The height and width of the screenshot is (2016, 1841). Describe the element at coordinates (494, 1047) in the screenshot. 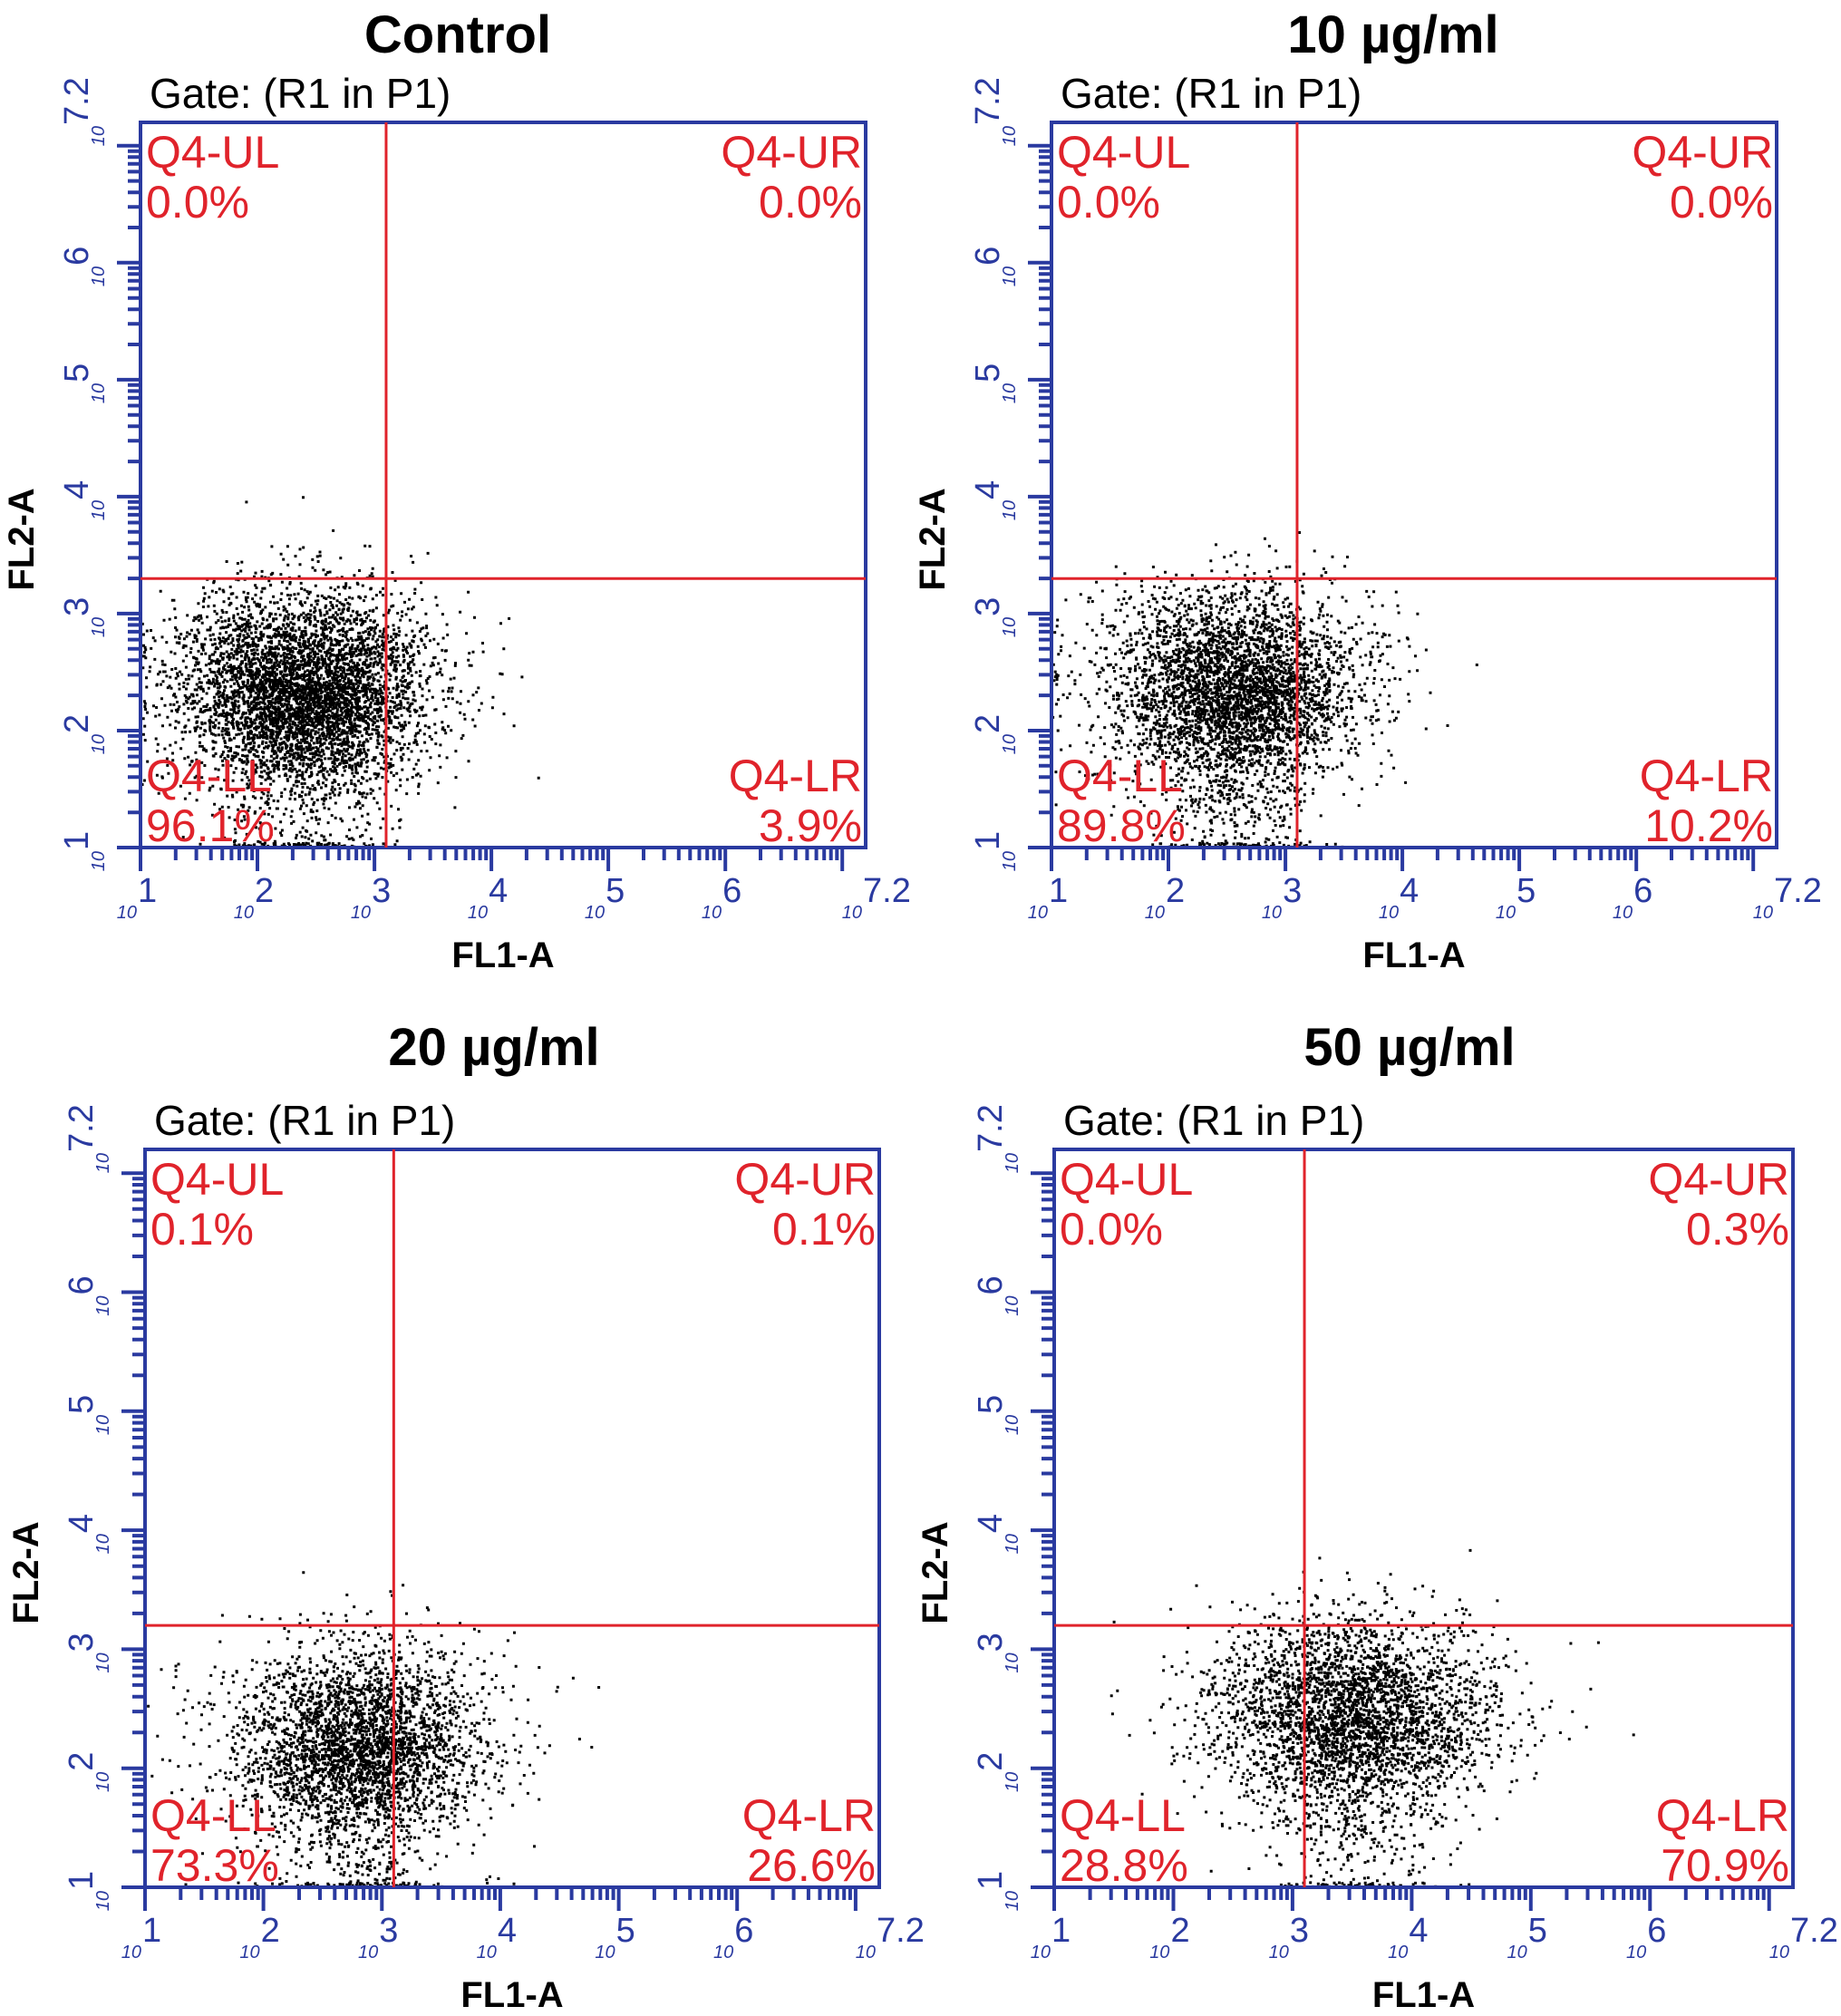

I see `panel-title: 20 µg/ml` at that location.